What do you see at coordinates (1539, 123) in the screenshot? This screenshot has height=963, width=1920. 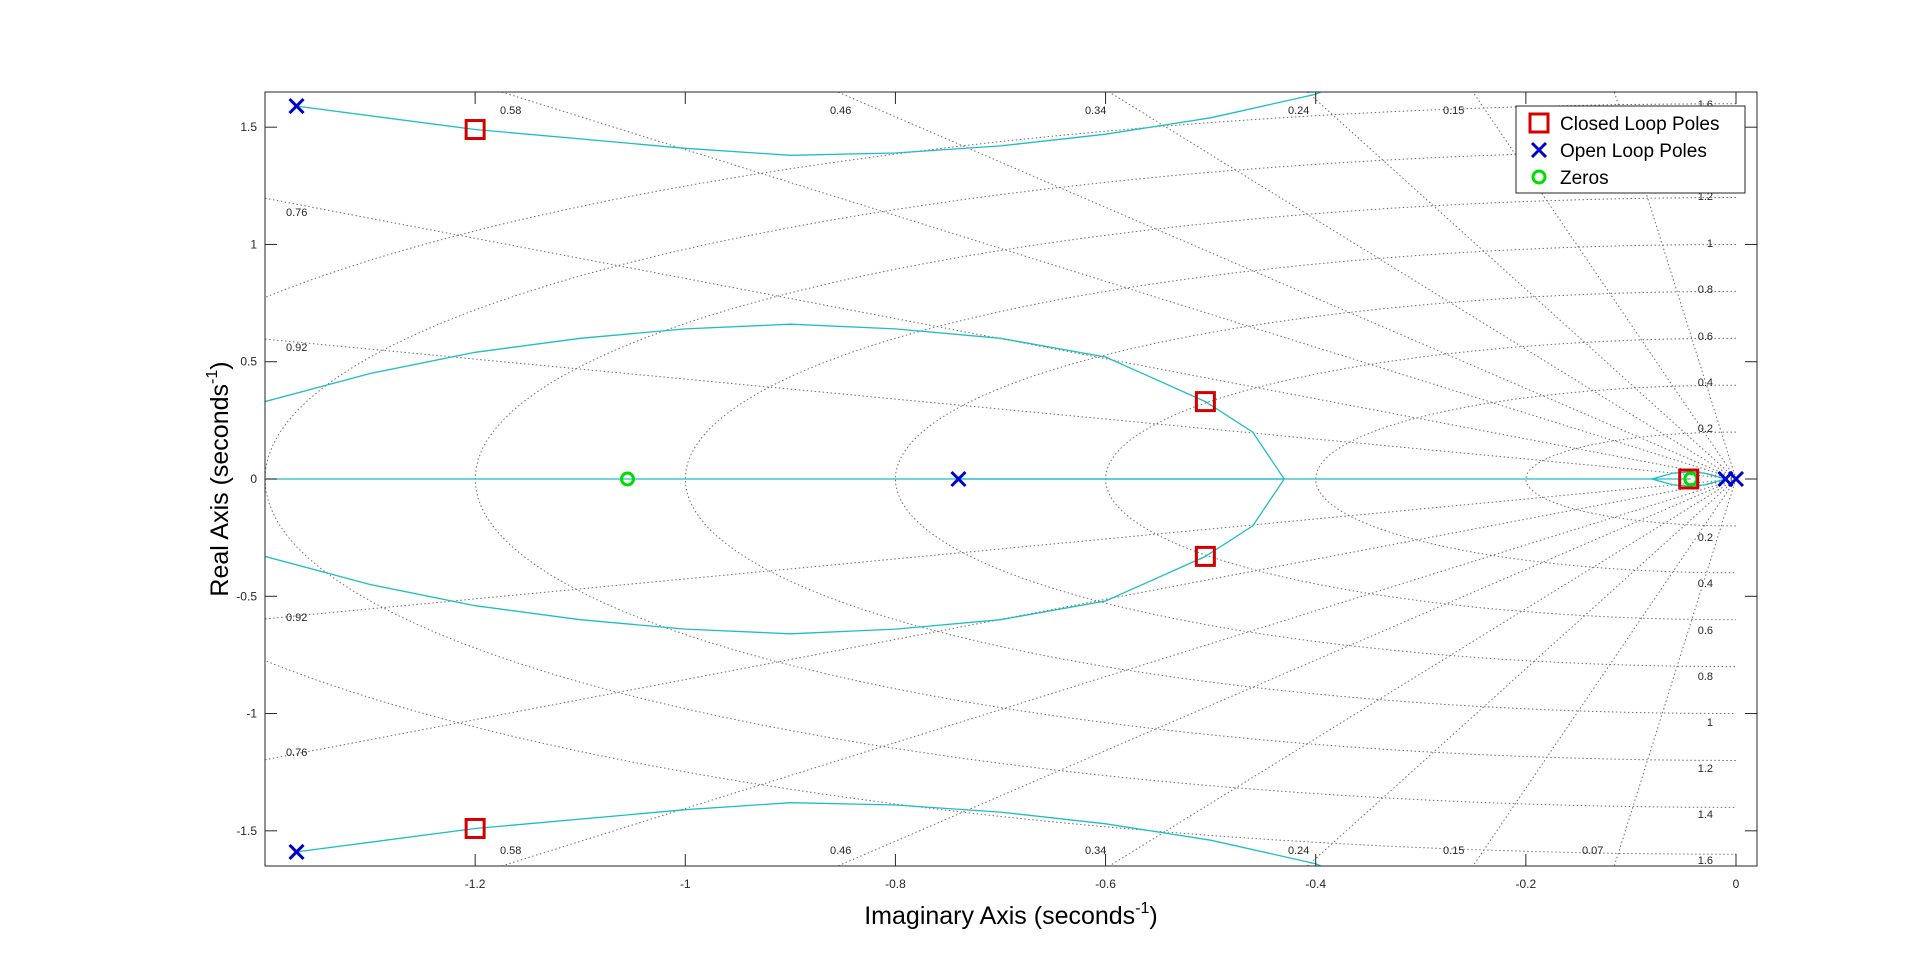 I see `legend-square-swatch` at bounding box center [1539, 123].